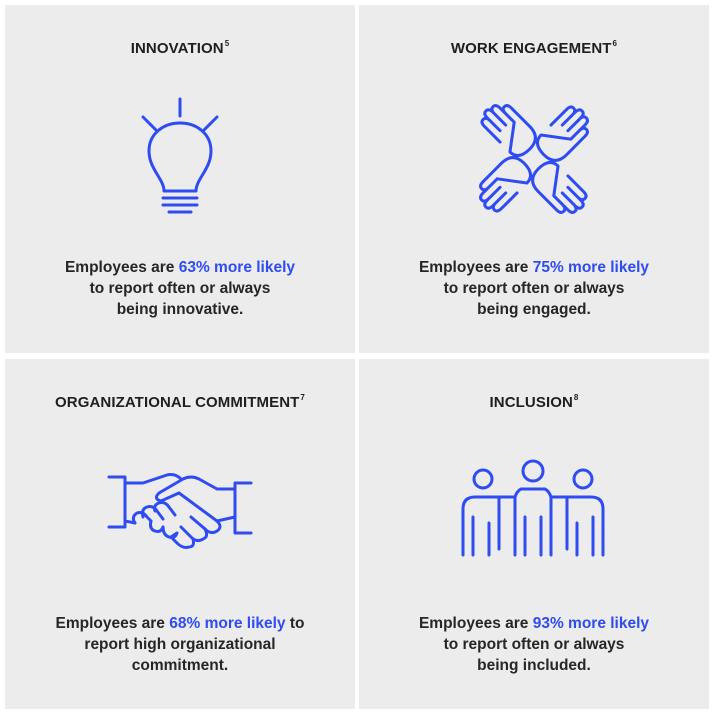  I want to click on lightbulb-icon, so click(180, 163).